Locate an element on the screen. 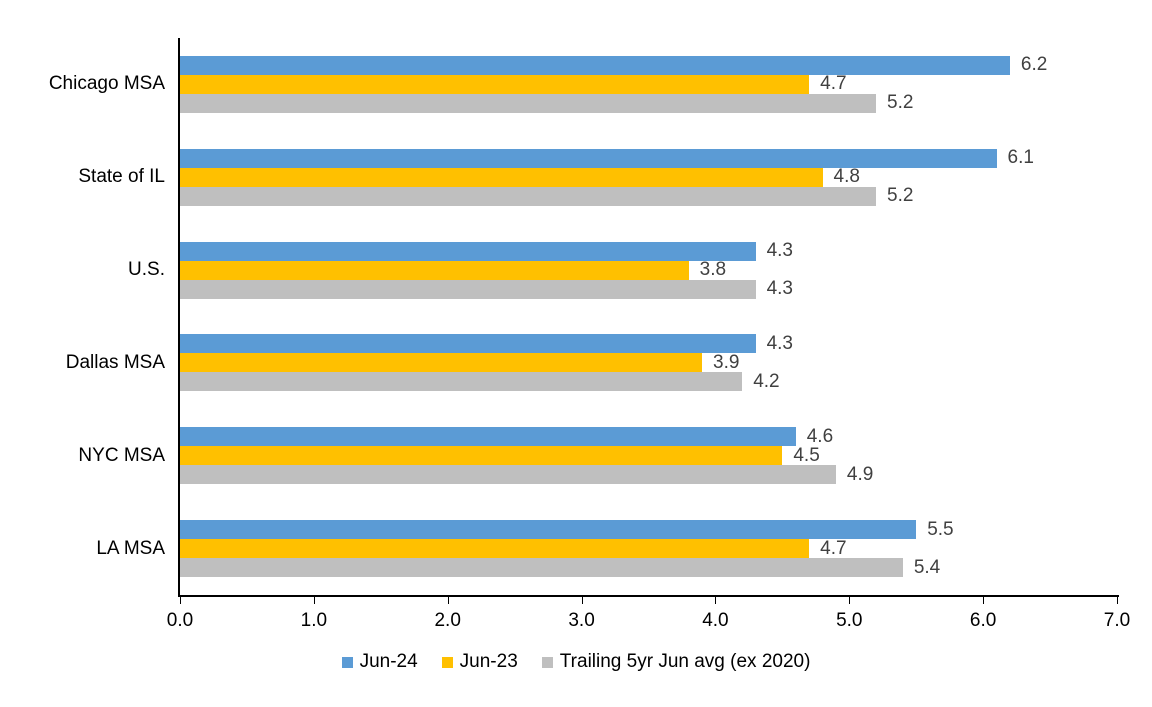 The height and width of the screenshot is (707, 1152). x-tick-label: 2.0 is located at coordinates (447, 620).